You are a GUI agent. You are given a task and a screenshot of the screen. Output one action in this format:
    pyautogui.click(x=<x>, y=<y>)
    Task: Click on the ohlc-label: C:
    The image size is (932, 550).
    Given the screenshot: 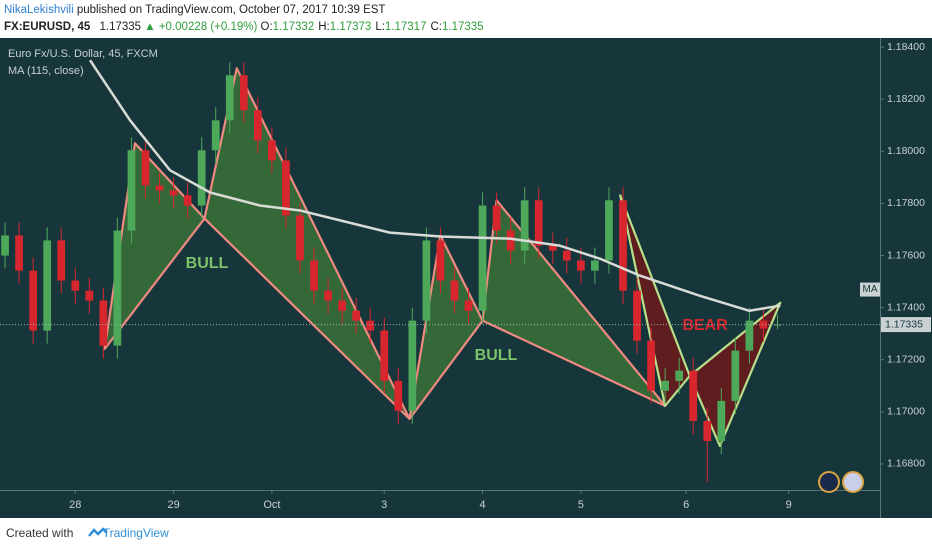 What is the action you would take?
    pyautogui.click(x=436, y=27)
    